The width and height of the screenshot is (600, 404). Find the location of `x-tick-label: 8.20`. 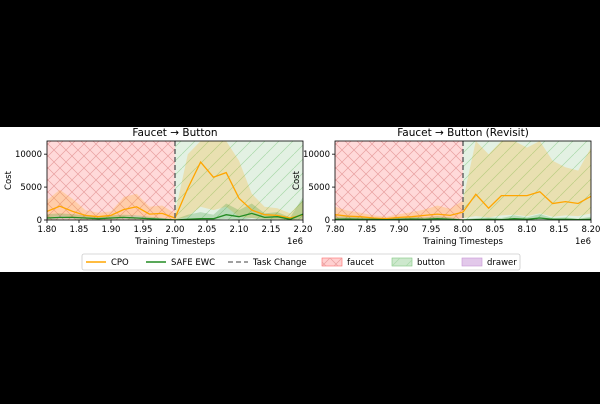

x-tick-label: 8.20 is located at coordinates (591, 230).